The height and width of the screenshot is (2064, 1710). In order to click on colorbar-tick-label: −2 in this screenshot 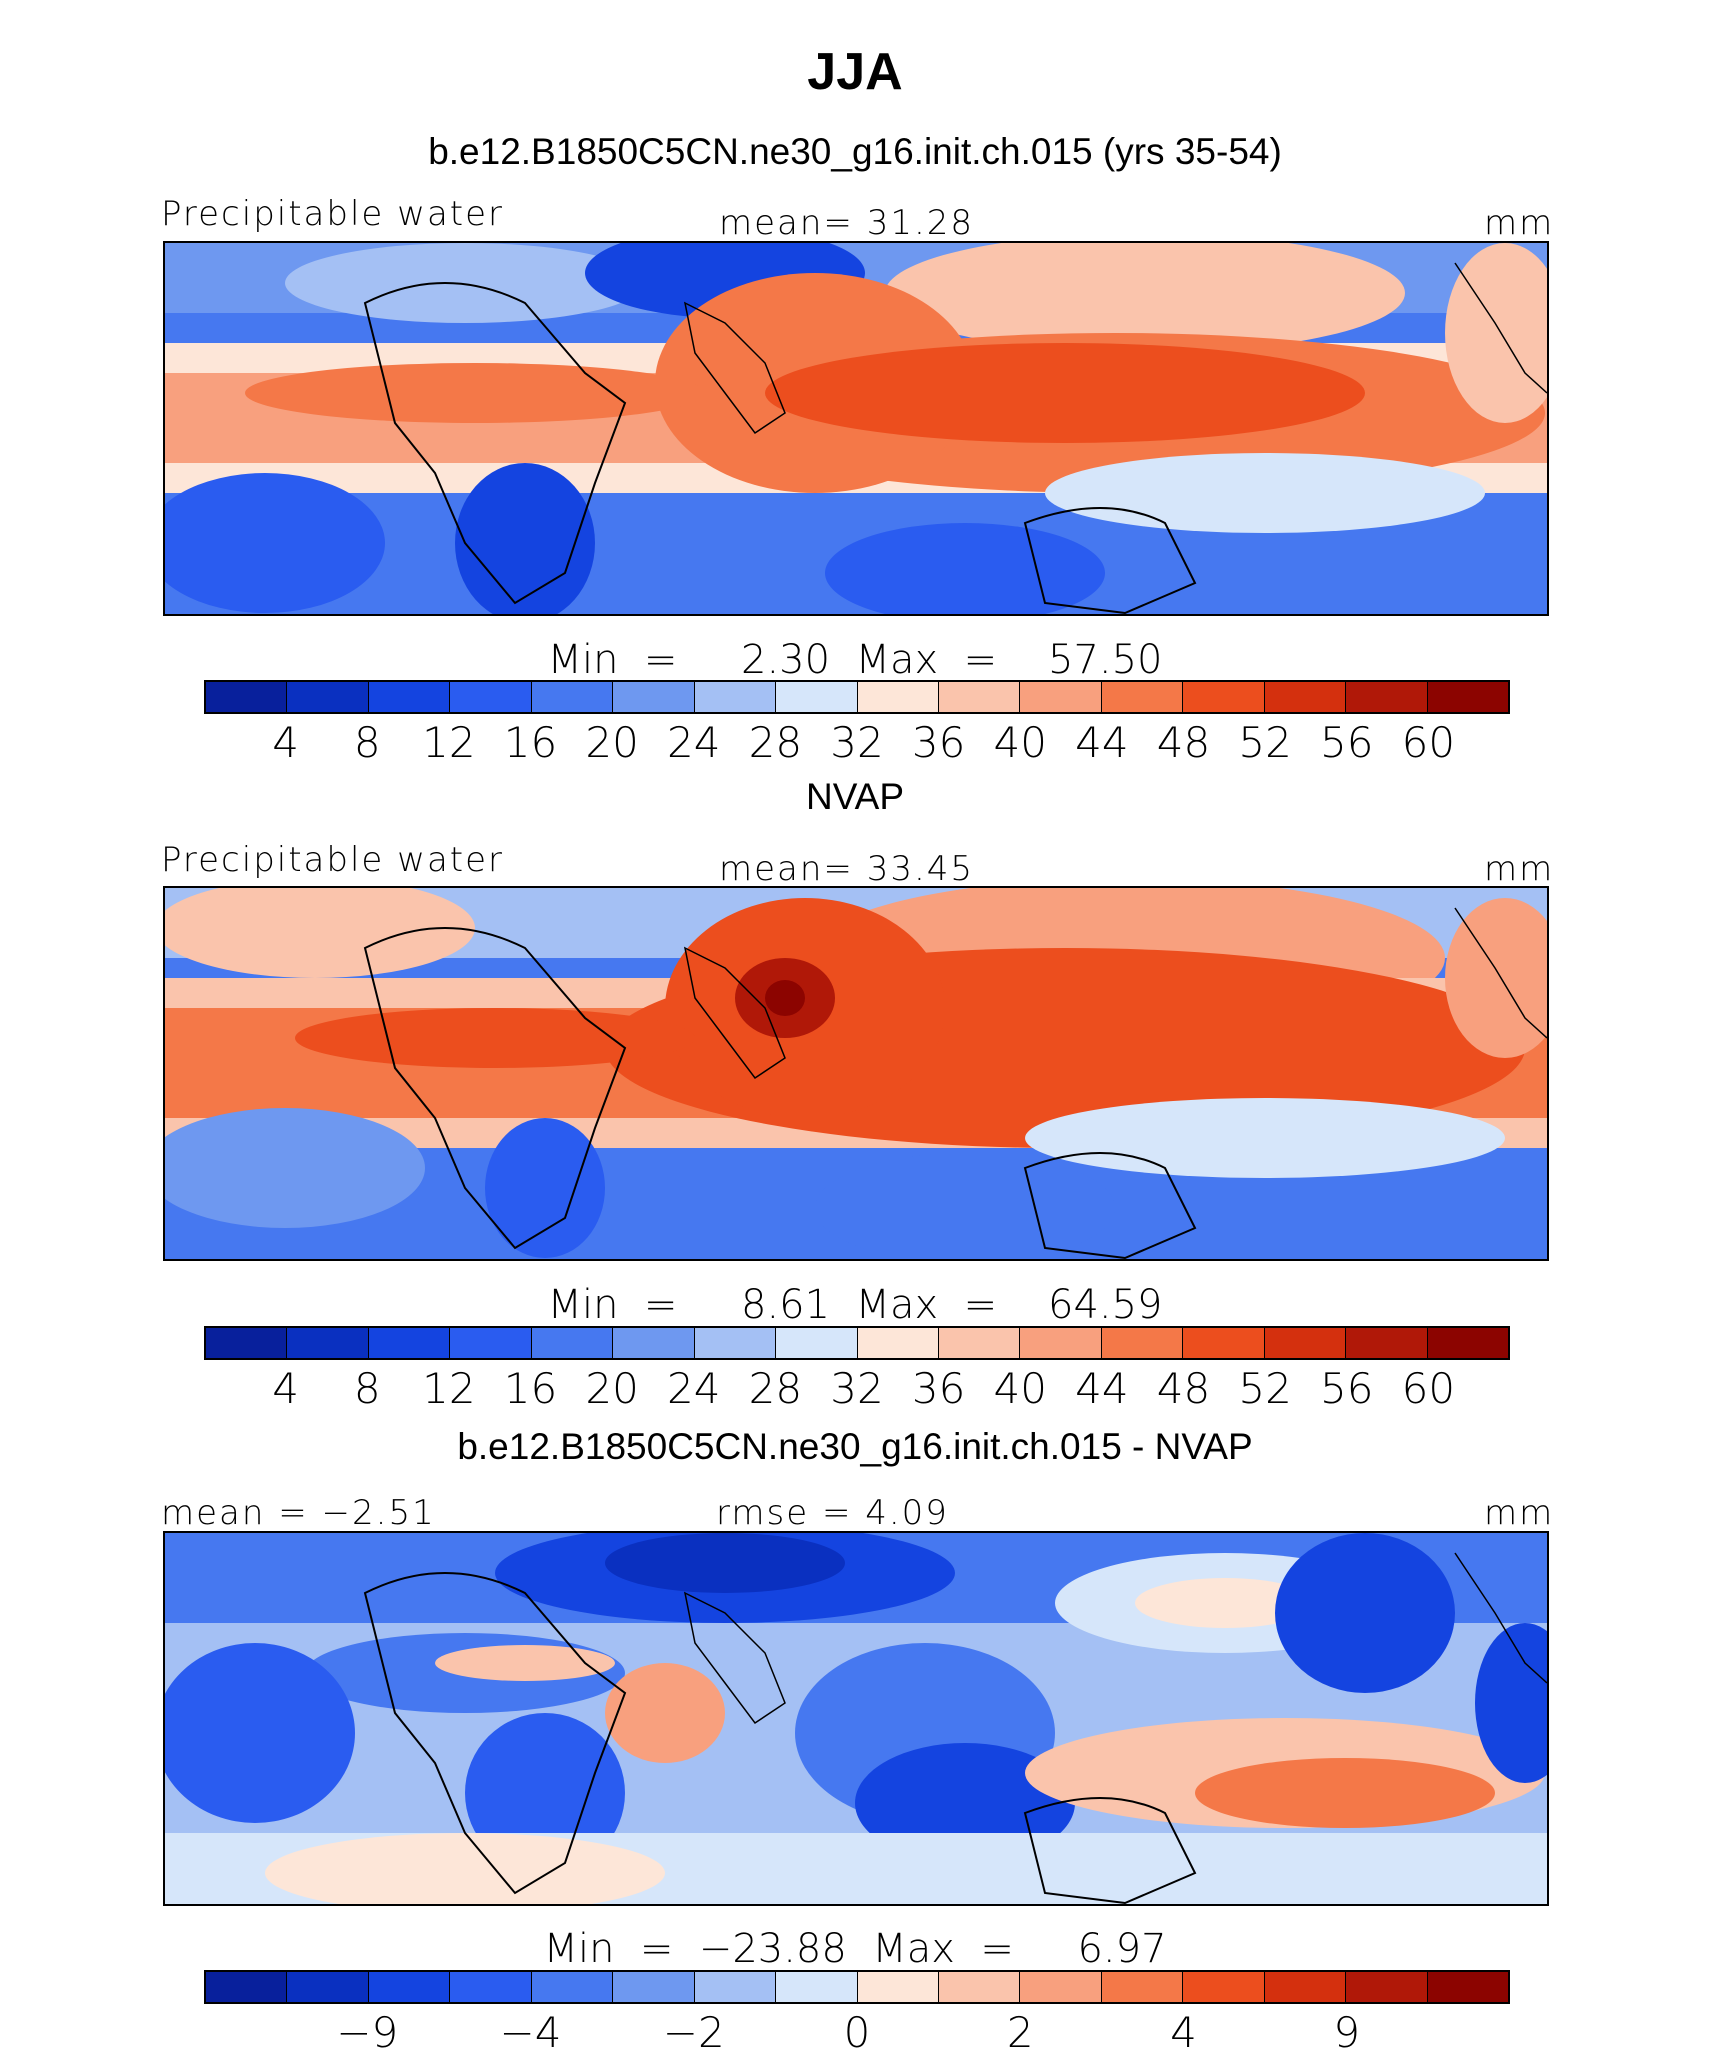, I will do `click(693, 2032)`.